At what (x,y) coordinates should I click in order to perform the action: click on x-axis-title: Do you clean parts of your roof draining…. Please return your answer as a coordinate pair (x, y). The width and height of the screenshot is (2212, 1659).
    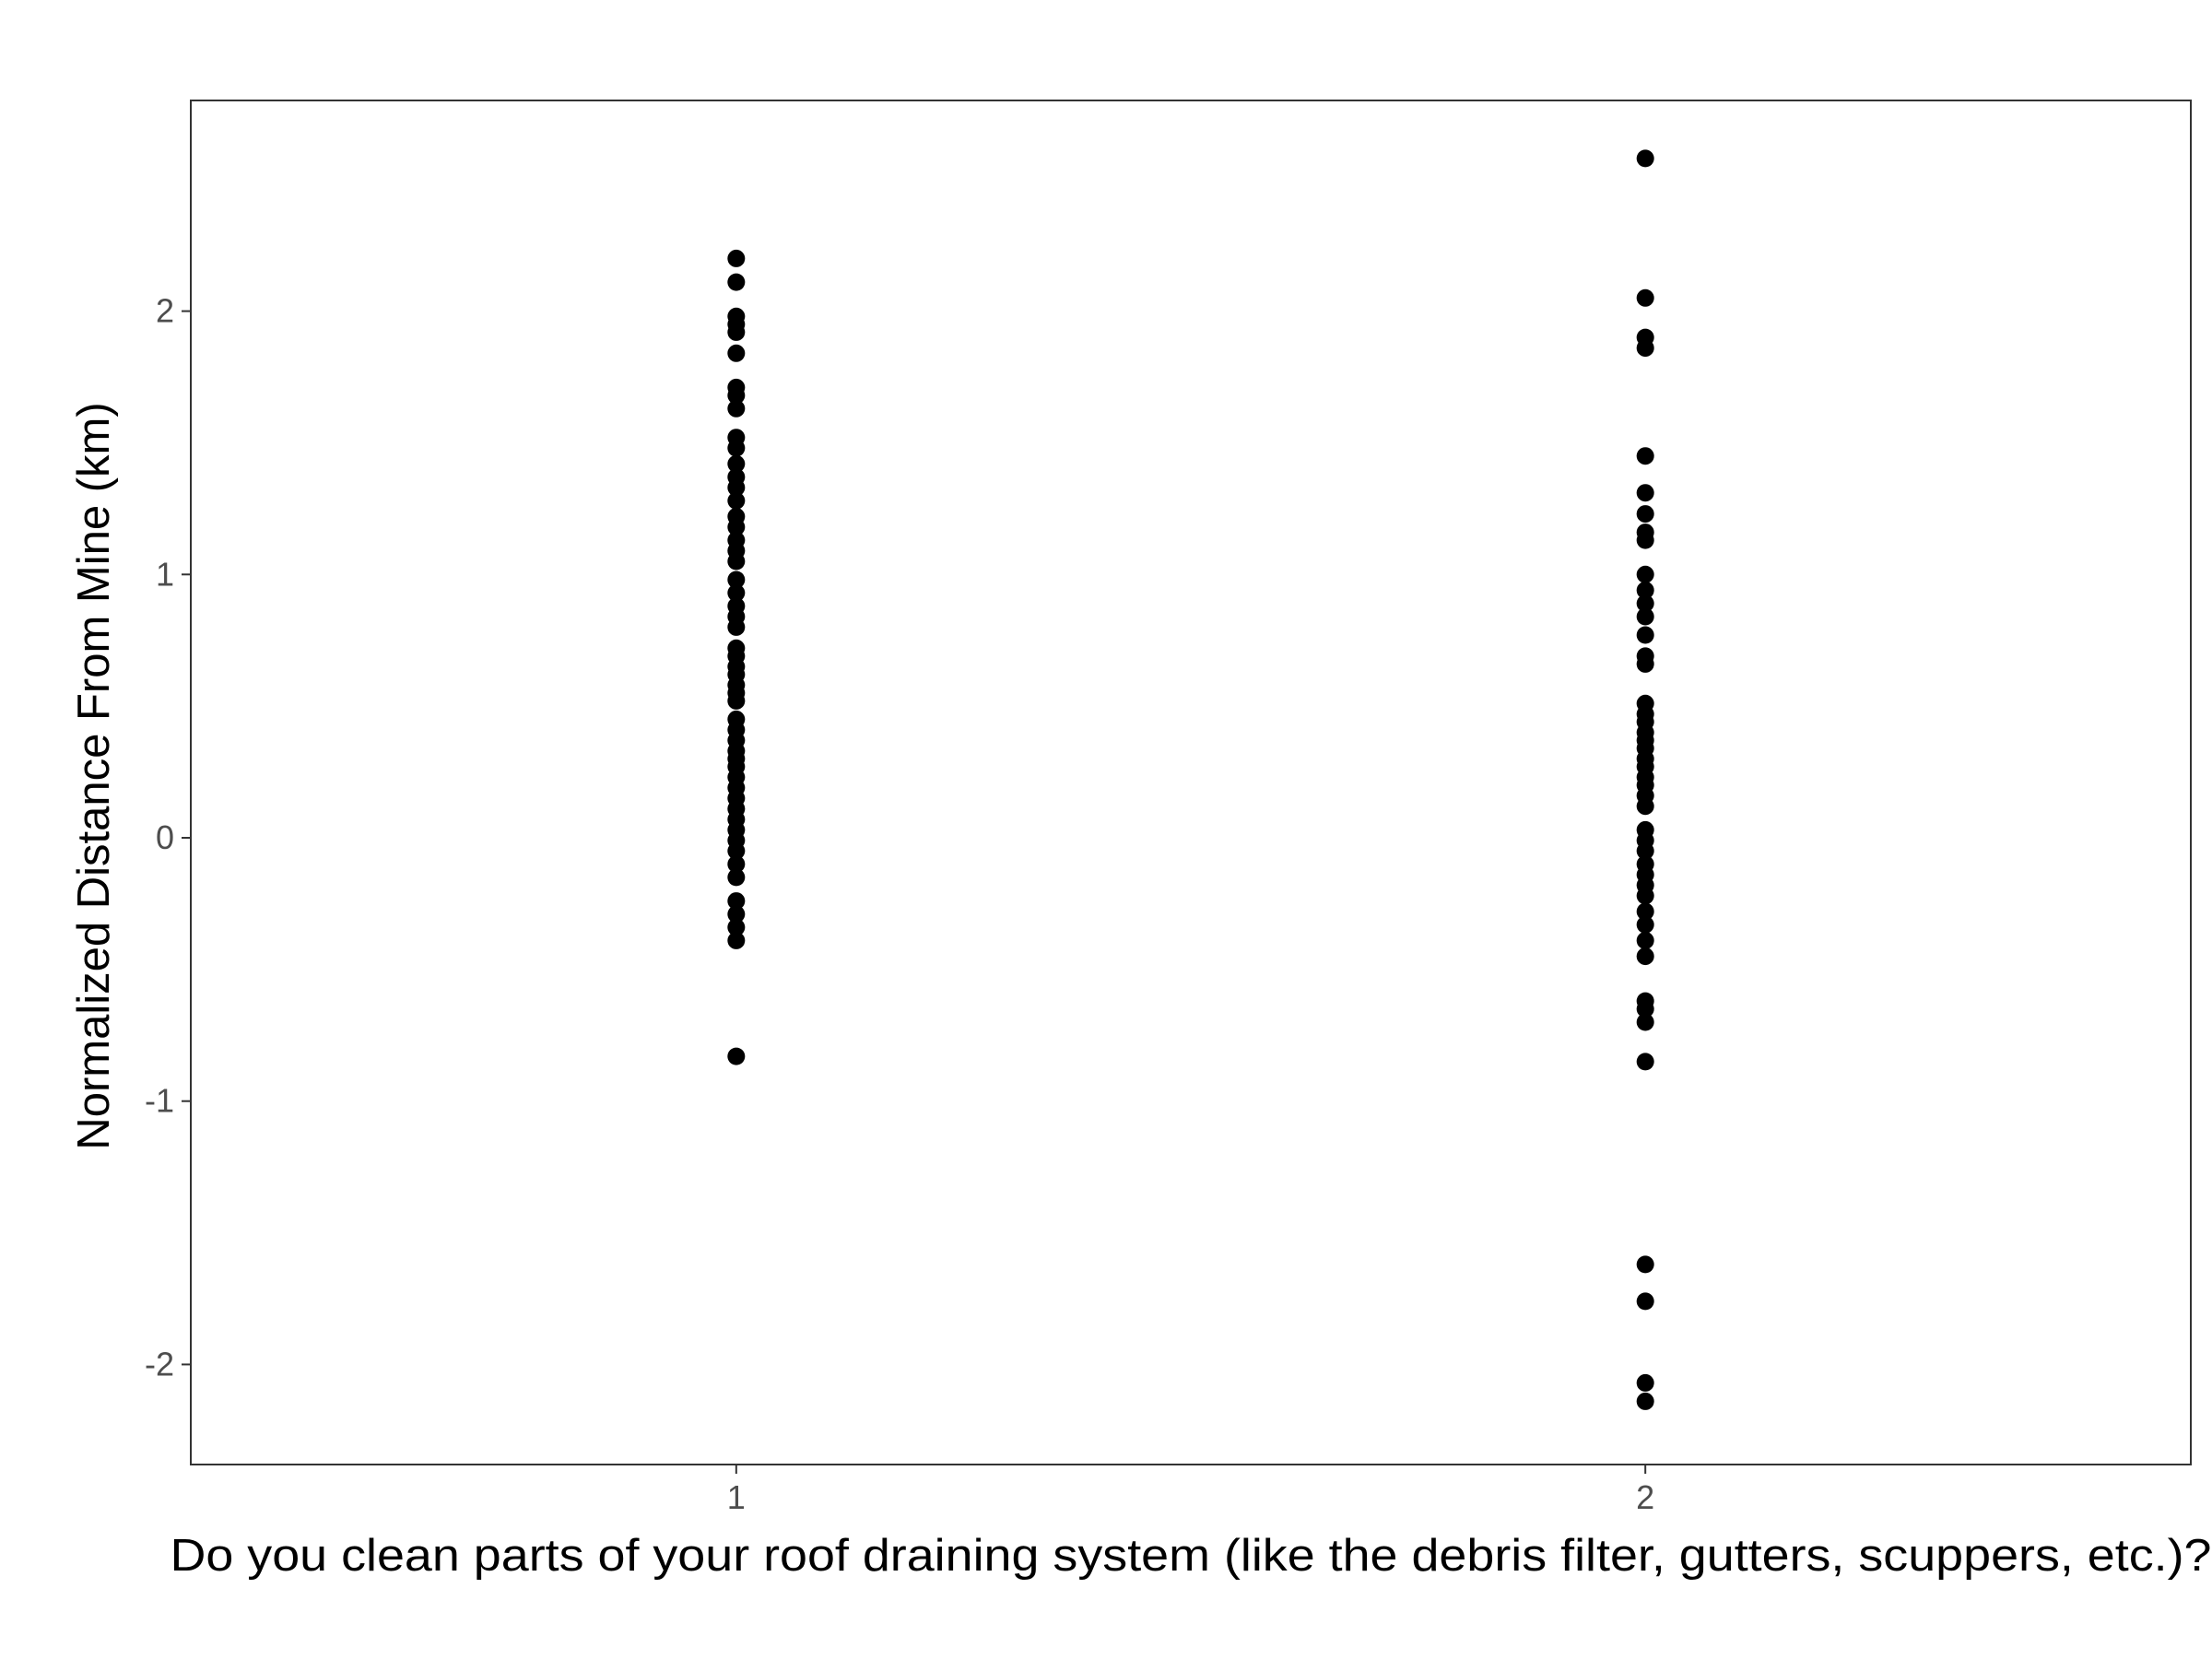
    Looking at the image, I should click on (1191, 1556).